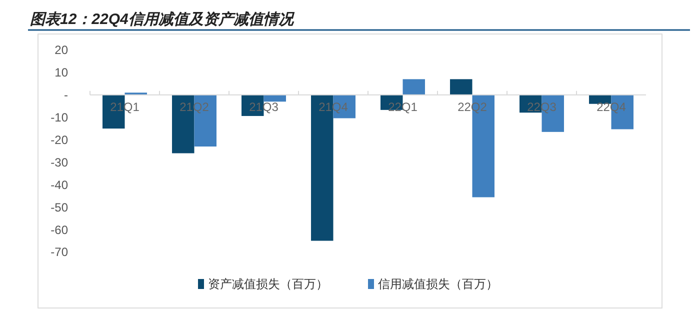 The height and width of the screenshot is (336, 696). Describe the element at coordinates (59, 252) in the screenshot. I see `y-tick-label: -70` at that location.